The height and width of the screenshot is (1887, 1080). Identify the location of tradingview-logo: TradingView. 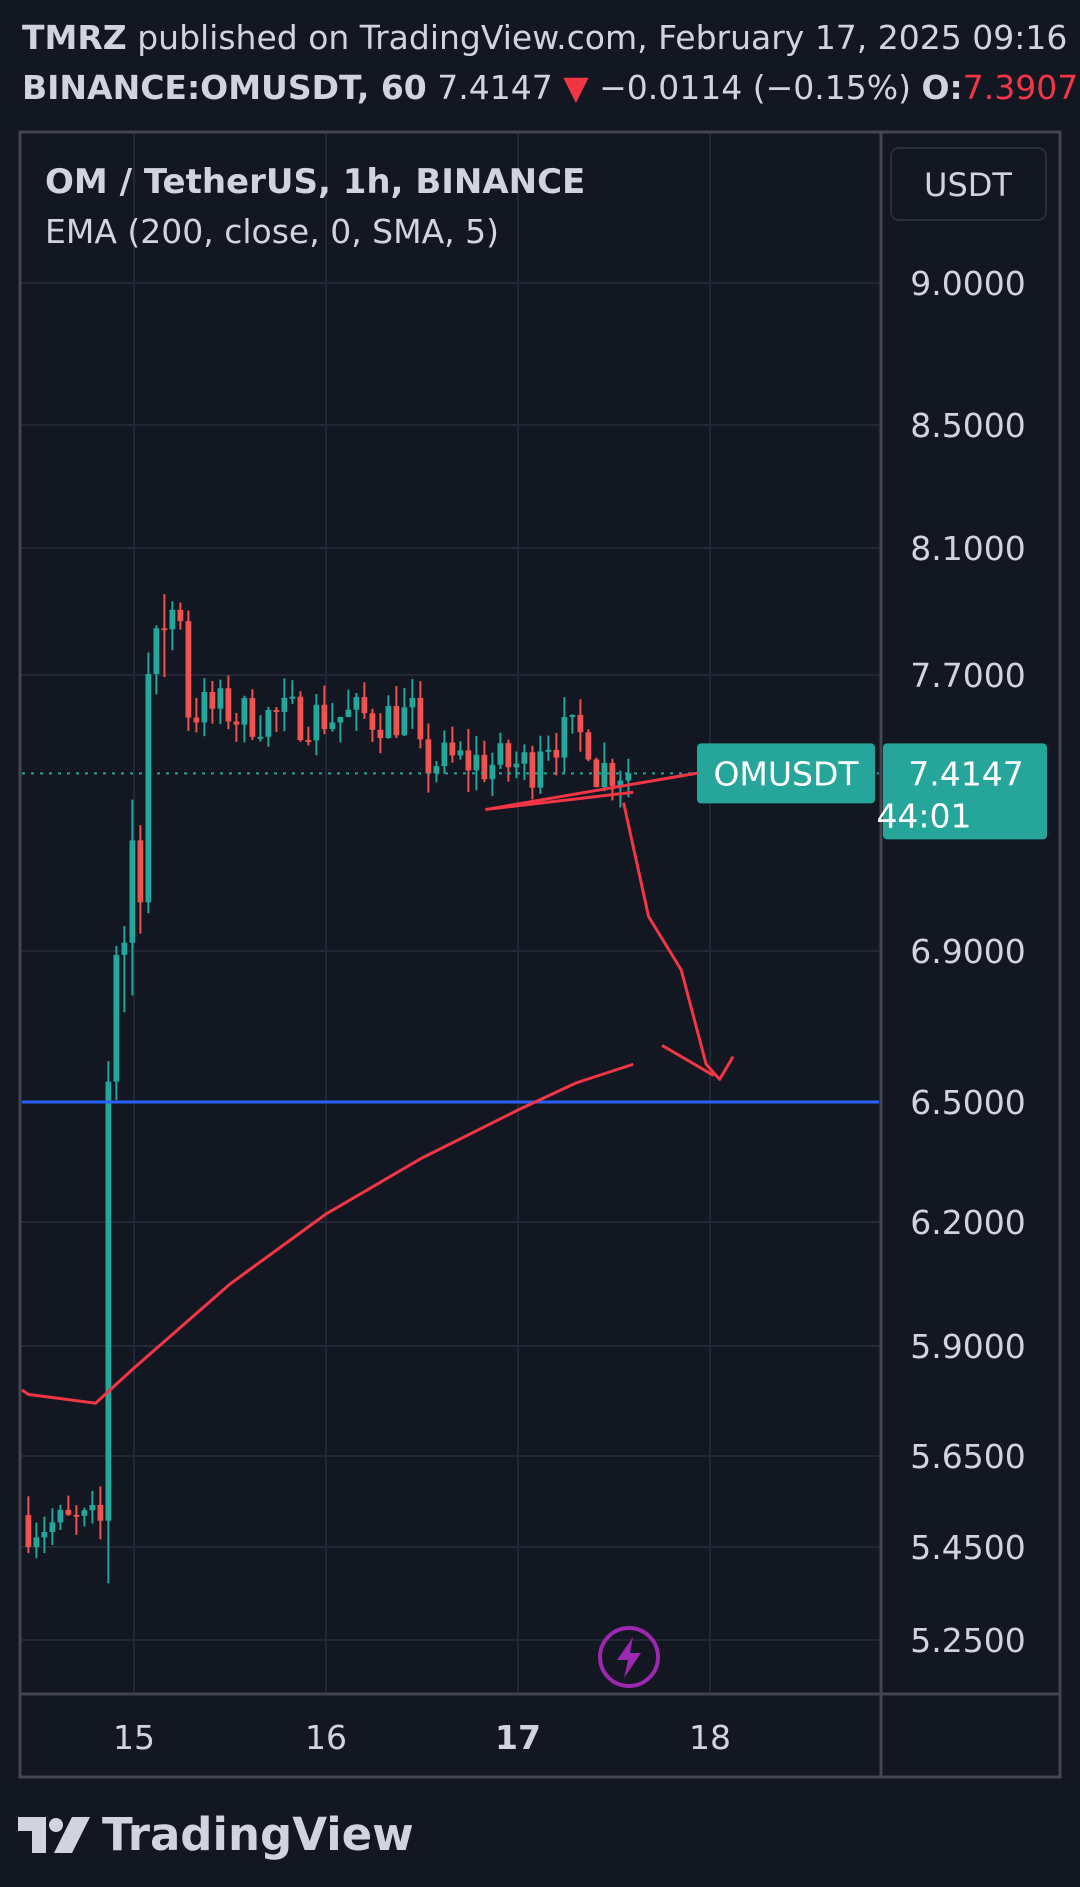
(216, 1834).